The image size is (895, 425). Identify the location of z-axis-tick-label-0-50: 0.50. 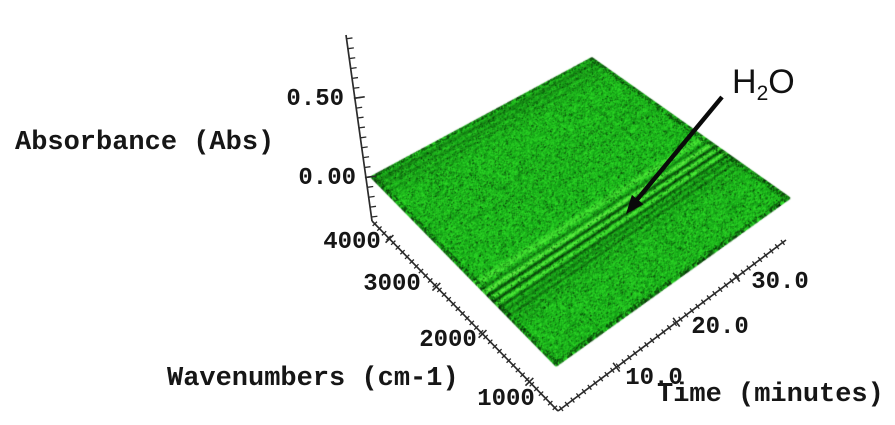
(315, 99).